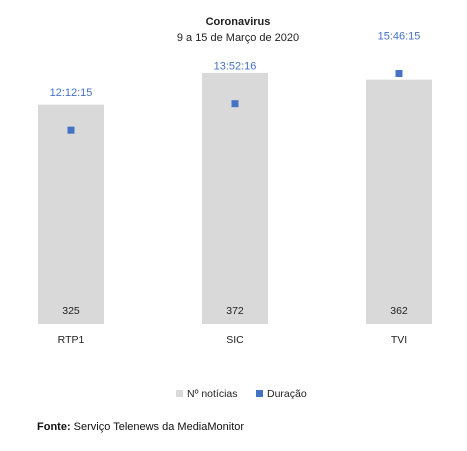 The width and height of the screenshot is (467, 451). Describe the element at coordinates (259, 393) in the screenshot. I see `legend-swatch-duration` at that location.